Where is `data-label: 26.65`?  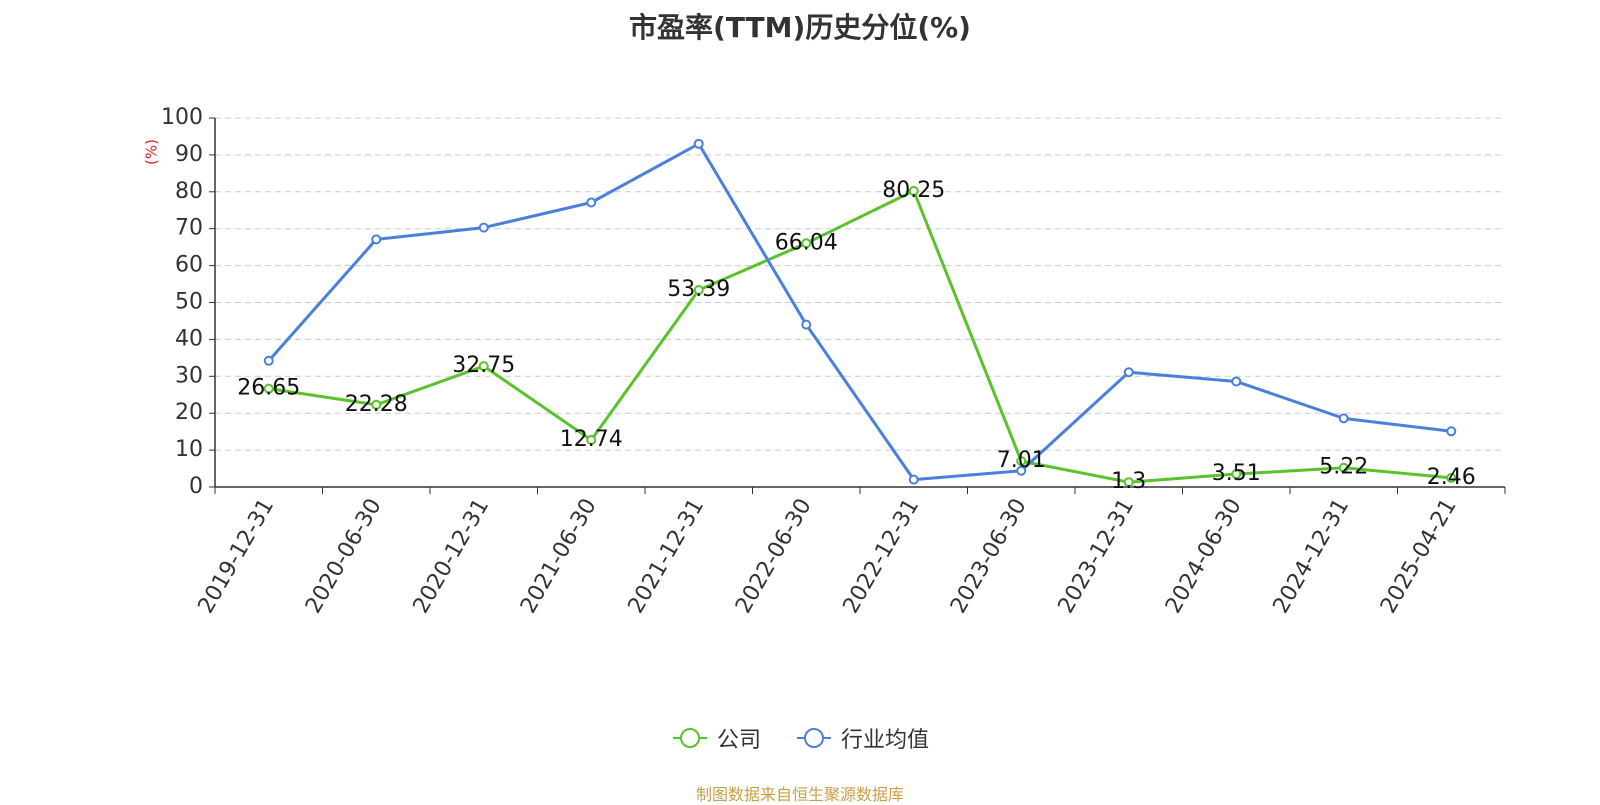
data-label: 26.65 is located at coordinates (268, 388).